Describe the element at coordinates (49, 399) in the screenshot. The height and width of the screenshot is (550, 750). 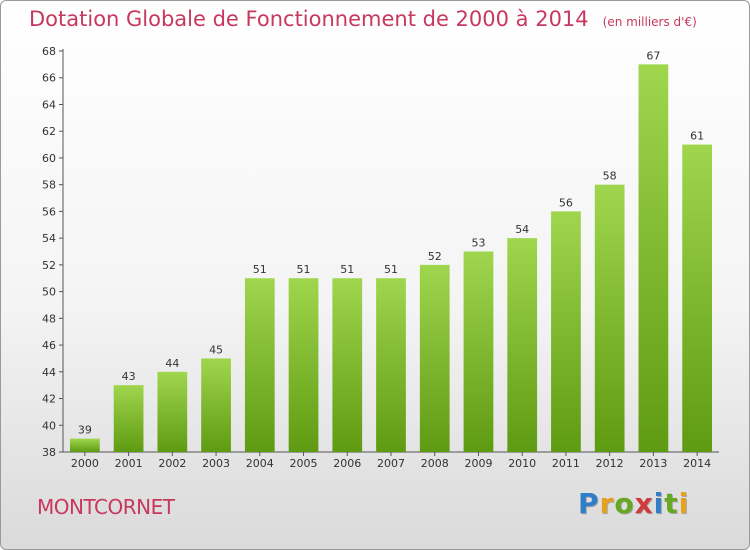
I see `y-tick-label: 42` at that location.